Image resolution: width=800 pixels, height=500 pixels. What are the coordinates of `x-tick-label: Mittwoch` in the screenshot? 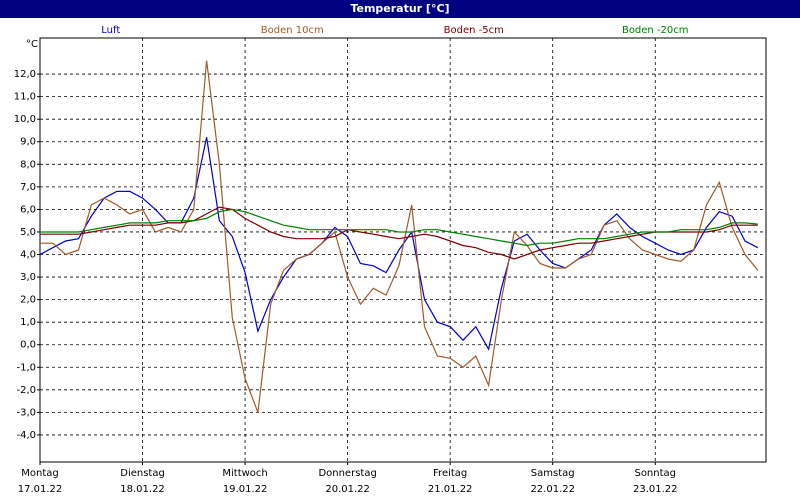 It's located at (244, 473).